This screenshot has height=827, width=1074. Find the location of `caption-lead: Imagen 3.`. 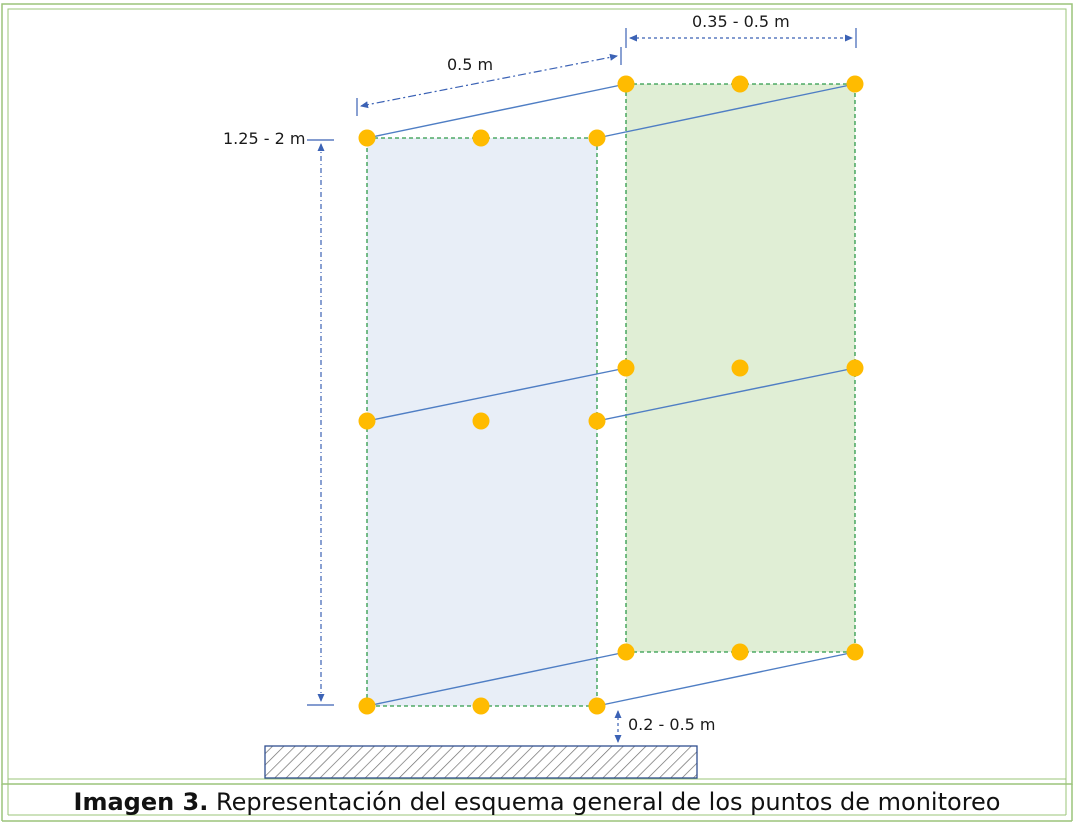

caption-lead: Imagen 3. is located at coordinates (141, 802).